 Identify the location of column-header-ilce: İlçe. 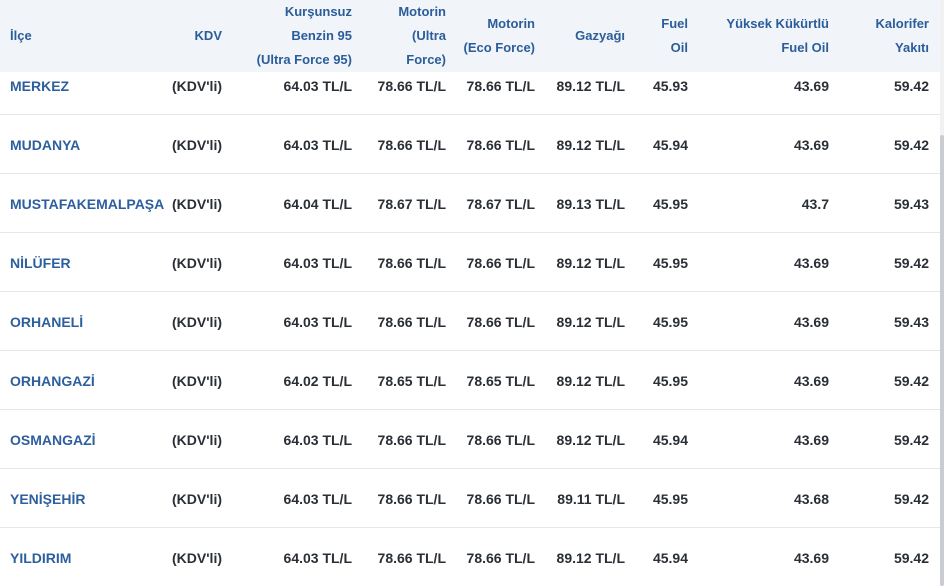
(21, 36).